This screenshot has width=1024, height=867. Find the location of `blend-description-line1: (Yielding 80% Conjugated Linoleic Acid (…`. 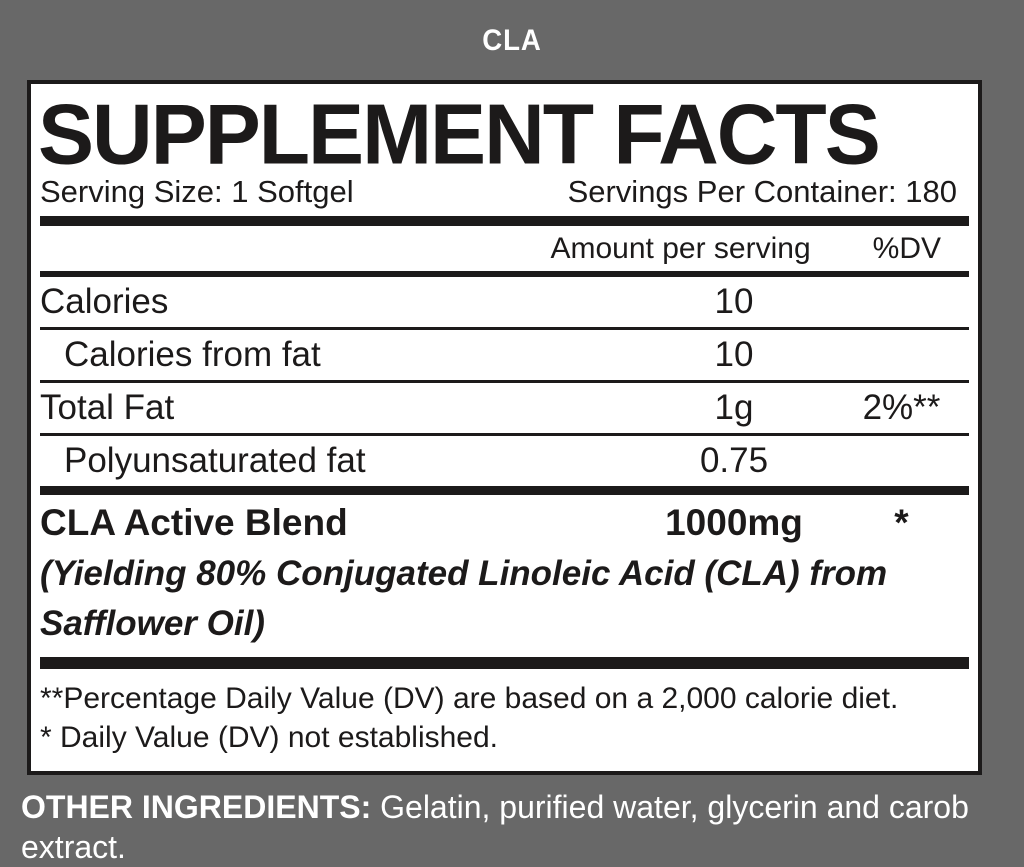

blend-description-line1: (Yielding 80% Conjugated Linoleic Acid (… is located at coordinates (464, 573).